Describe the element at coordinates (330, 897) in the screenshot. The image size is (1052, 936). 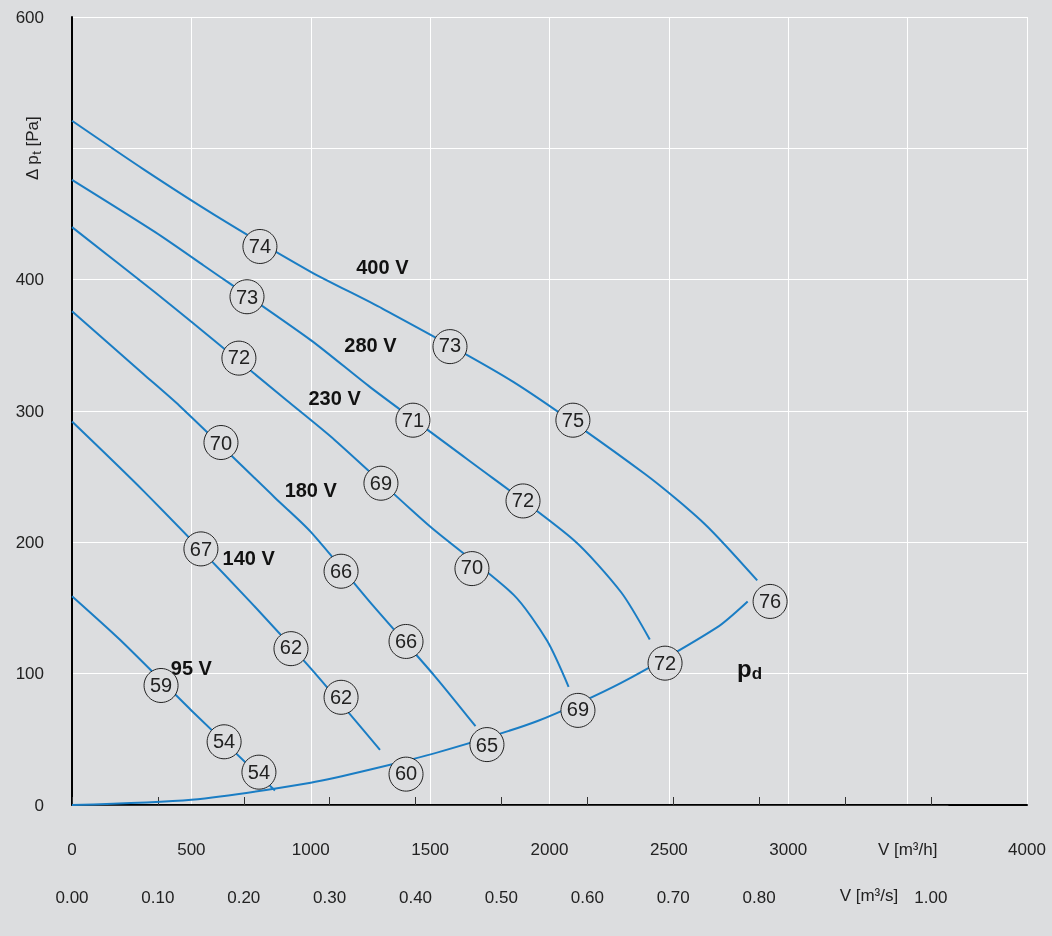
I see `x2-tick-label: 0.30` at that location.